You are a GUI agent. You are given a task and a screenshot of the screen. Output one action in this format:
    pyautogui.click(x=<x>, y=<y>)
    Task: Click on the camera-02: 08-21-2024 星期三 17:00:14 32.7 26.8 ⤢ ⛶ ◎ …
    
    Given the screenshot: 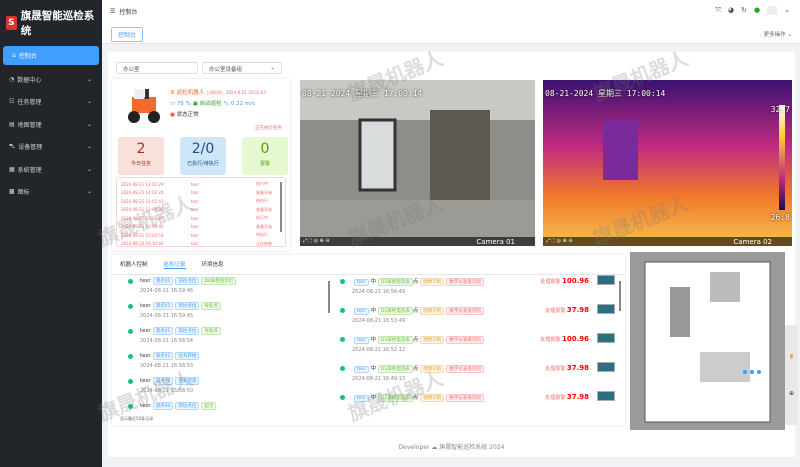 What is the action you would take?
    pyautogui.click(x=667, y=163)
    